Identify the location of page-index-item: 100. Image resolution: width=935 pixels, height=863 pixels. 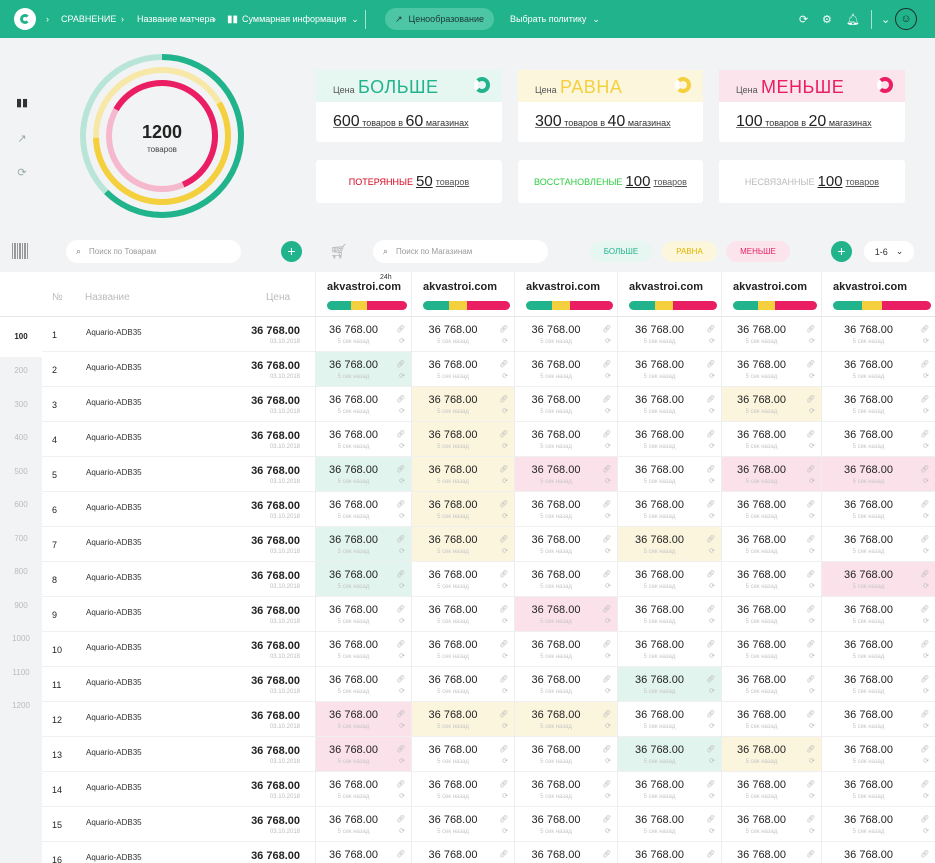
(21, 337).